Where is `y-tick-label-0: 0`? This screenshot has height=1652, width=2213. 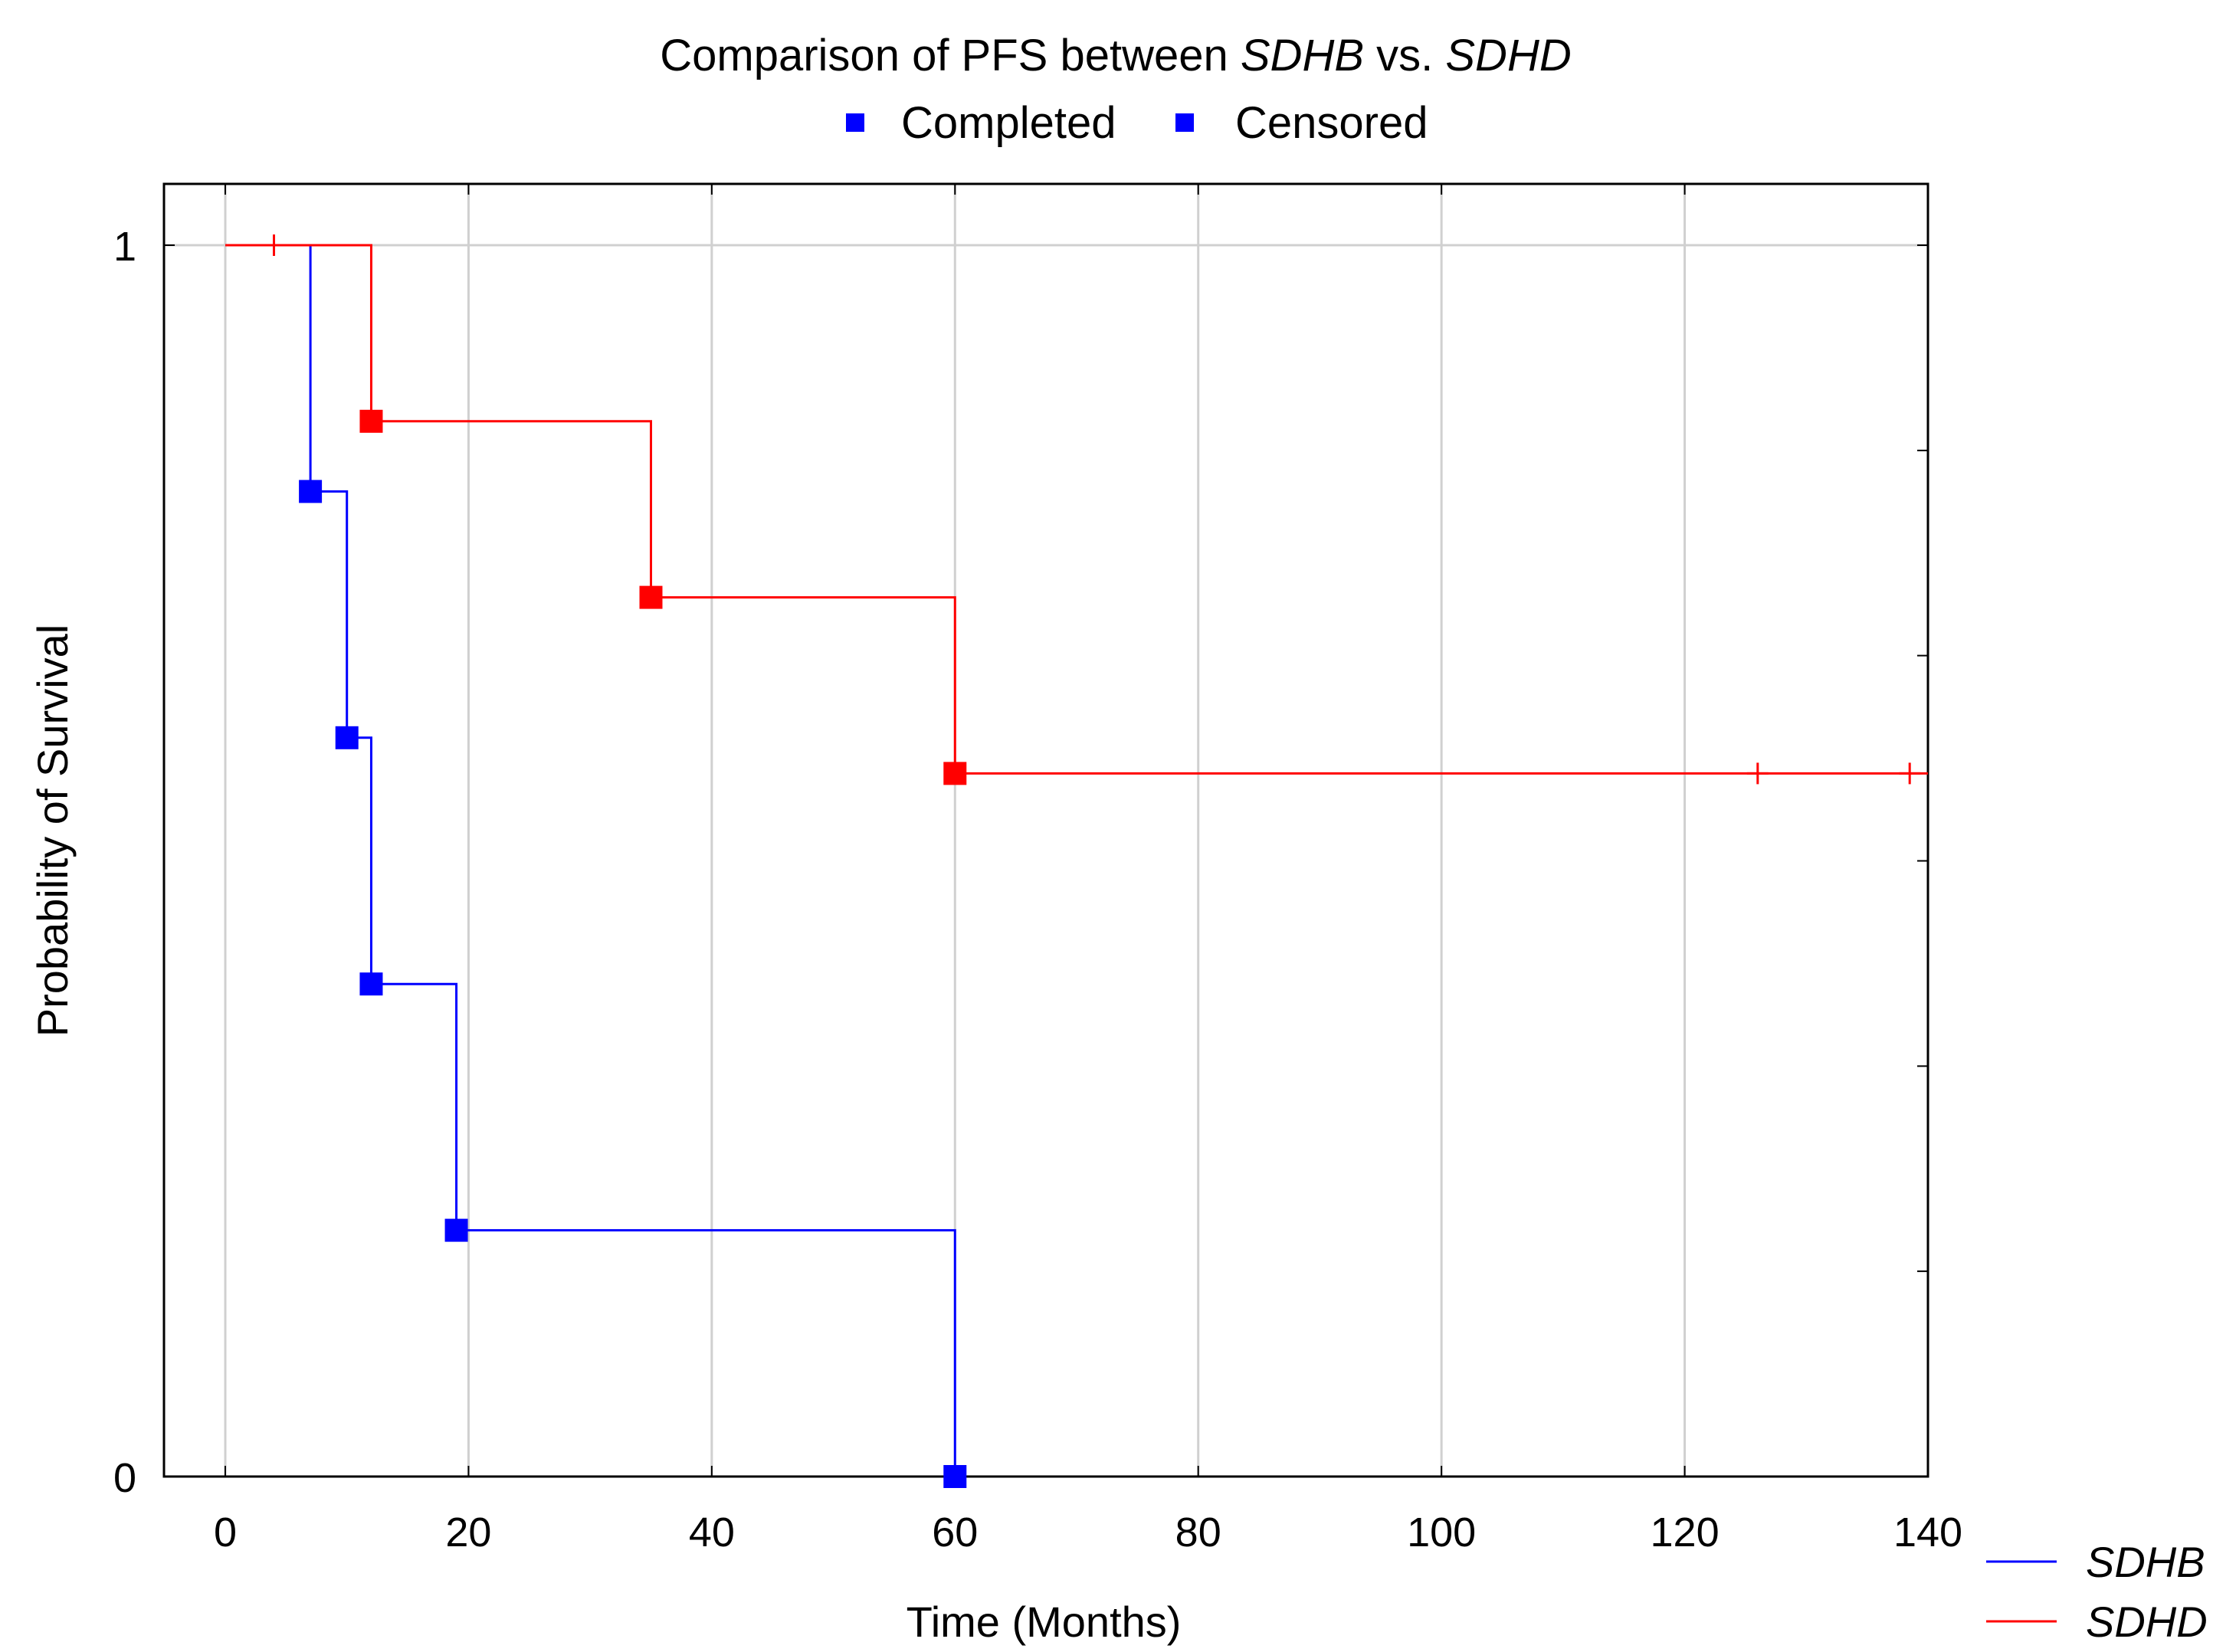
y-tick-label-0: 0 is located at coordinates (124, 1478).